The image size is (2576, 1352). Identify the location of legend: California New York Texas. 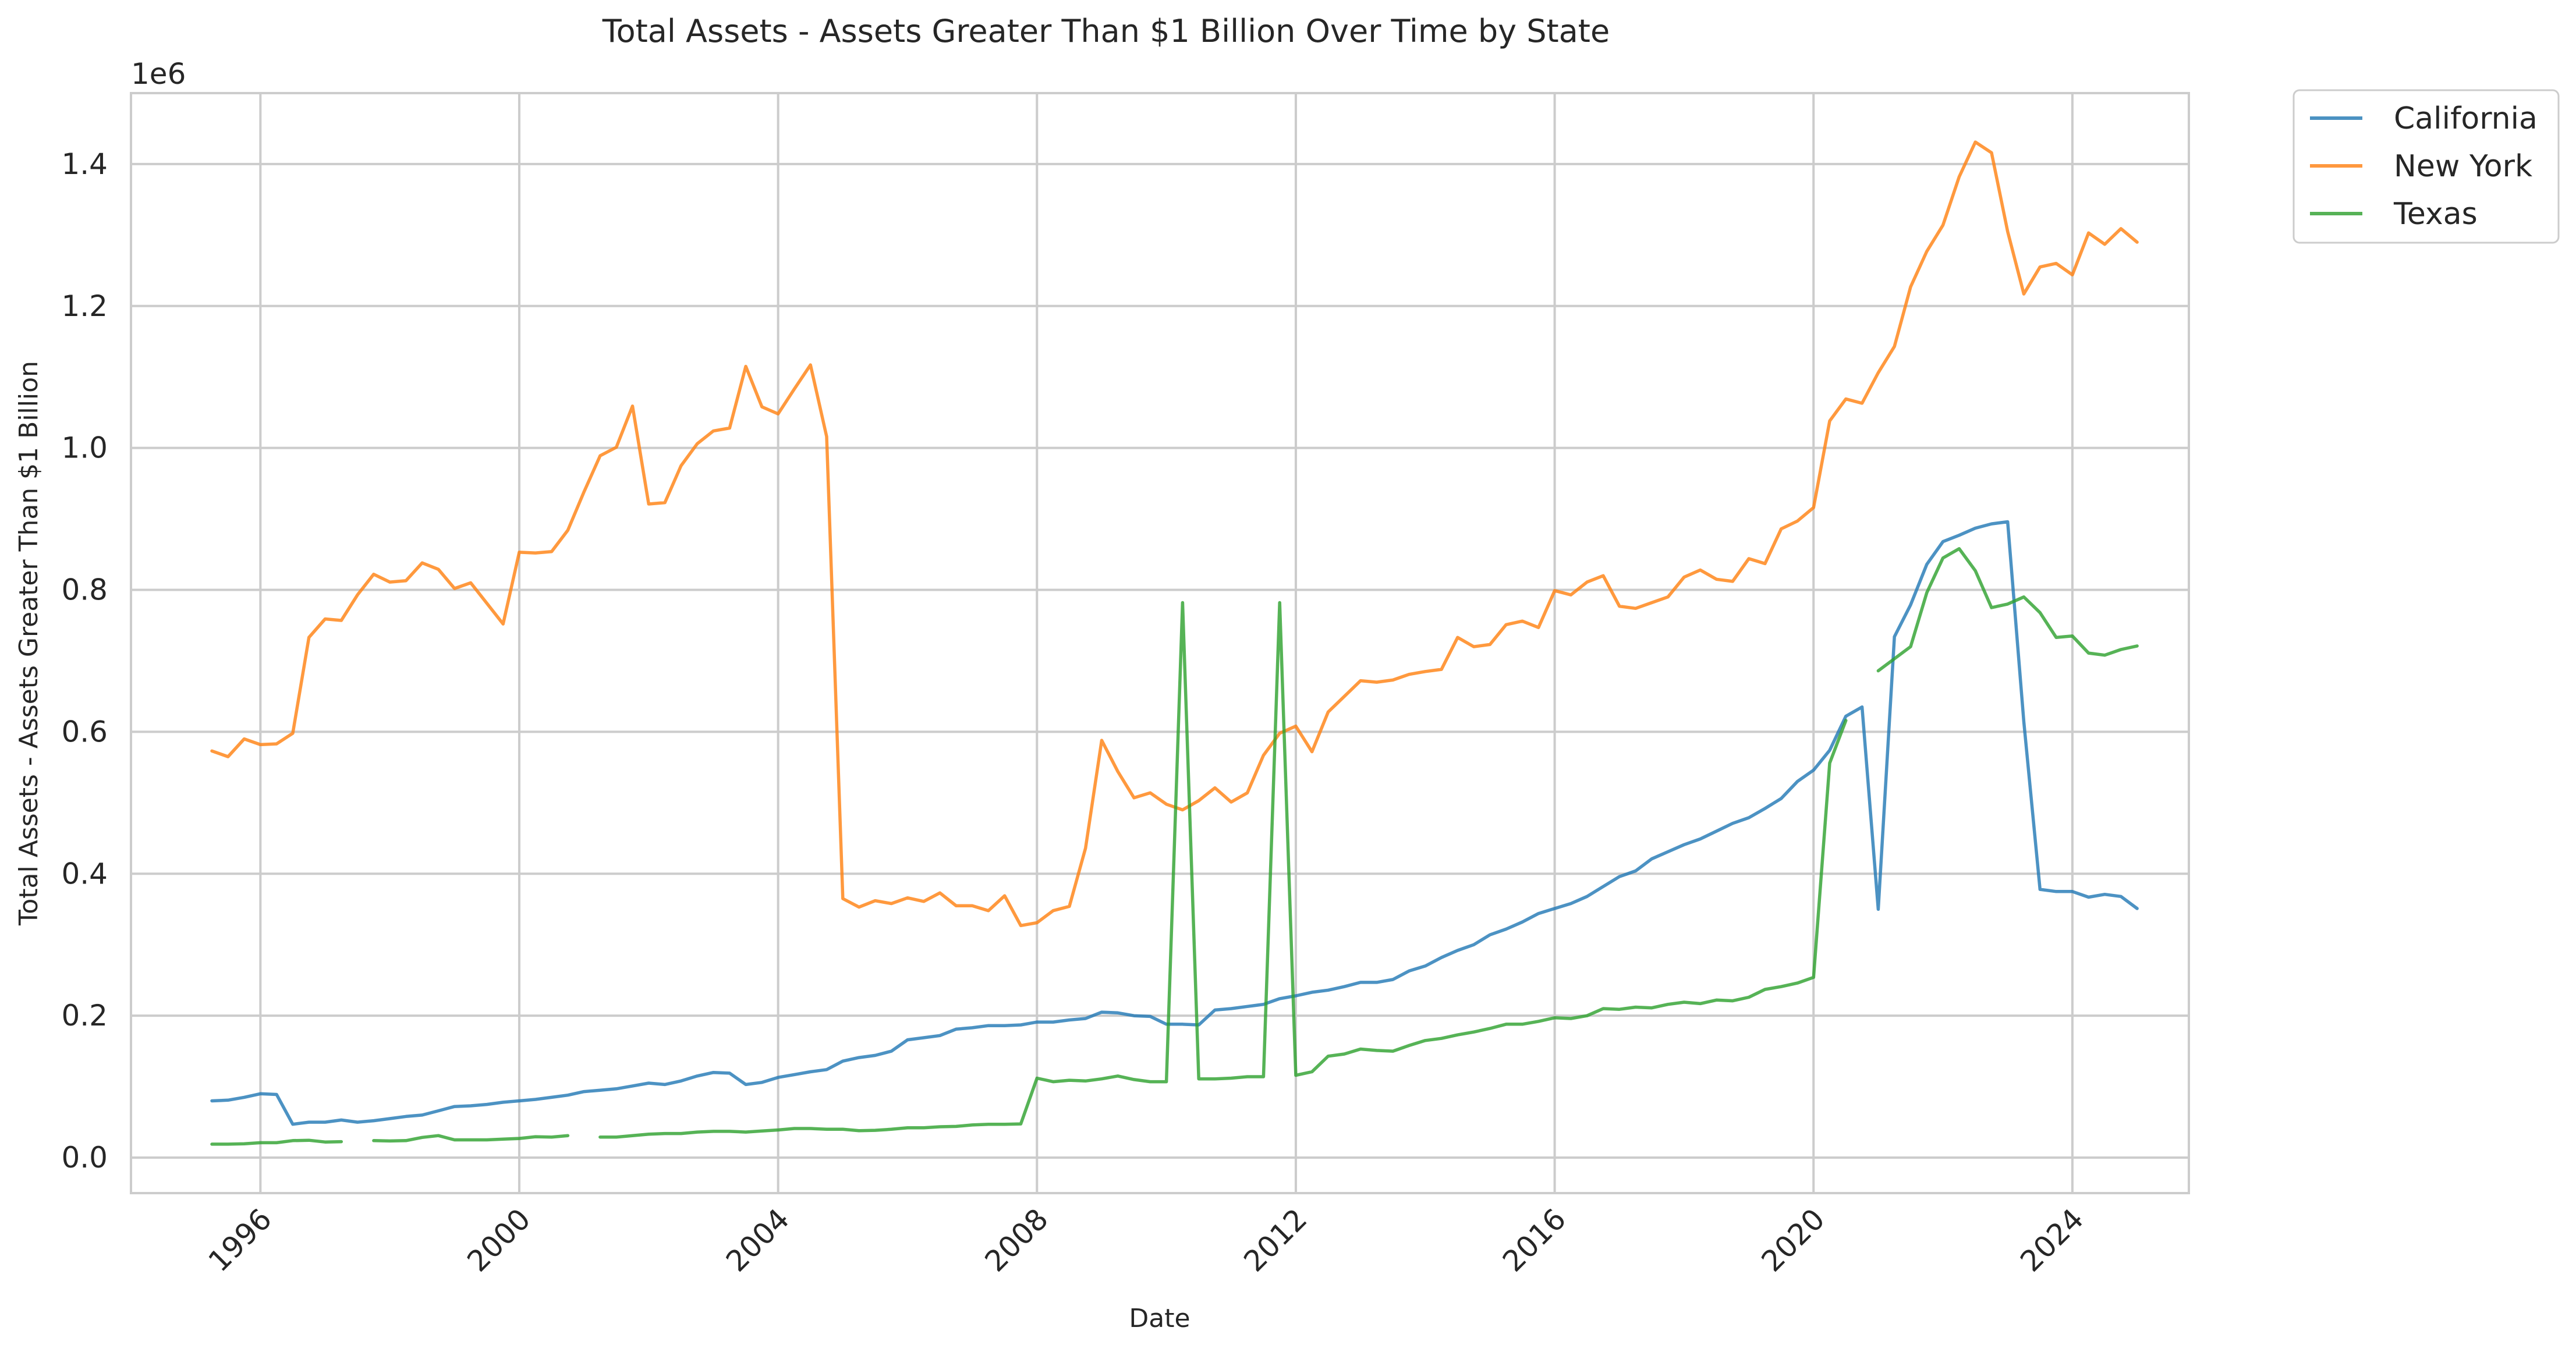
(2426, 167).